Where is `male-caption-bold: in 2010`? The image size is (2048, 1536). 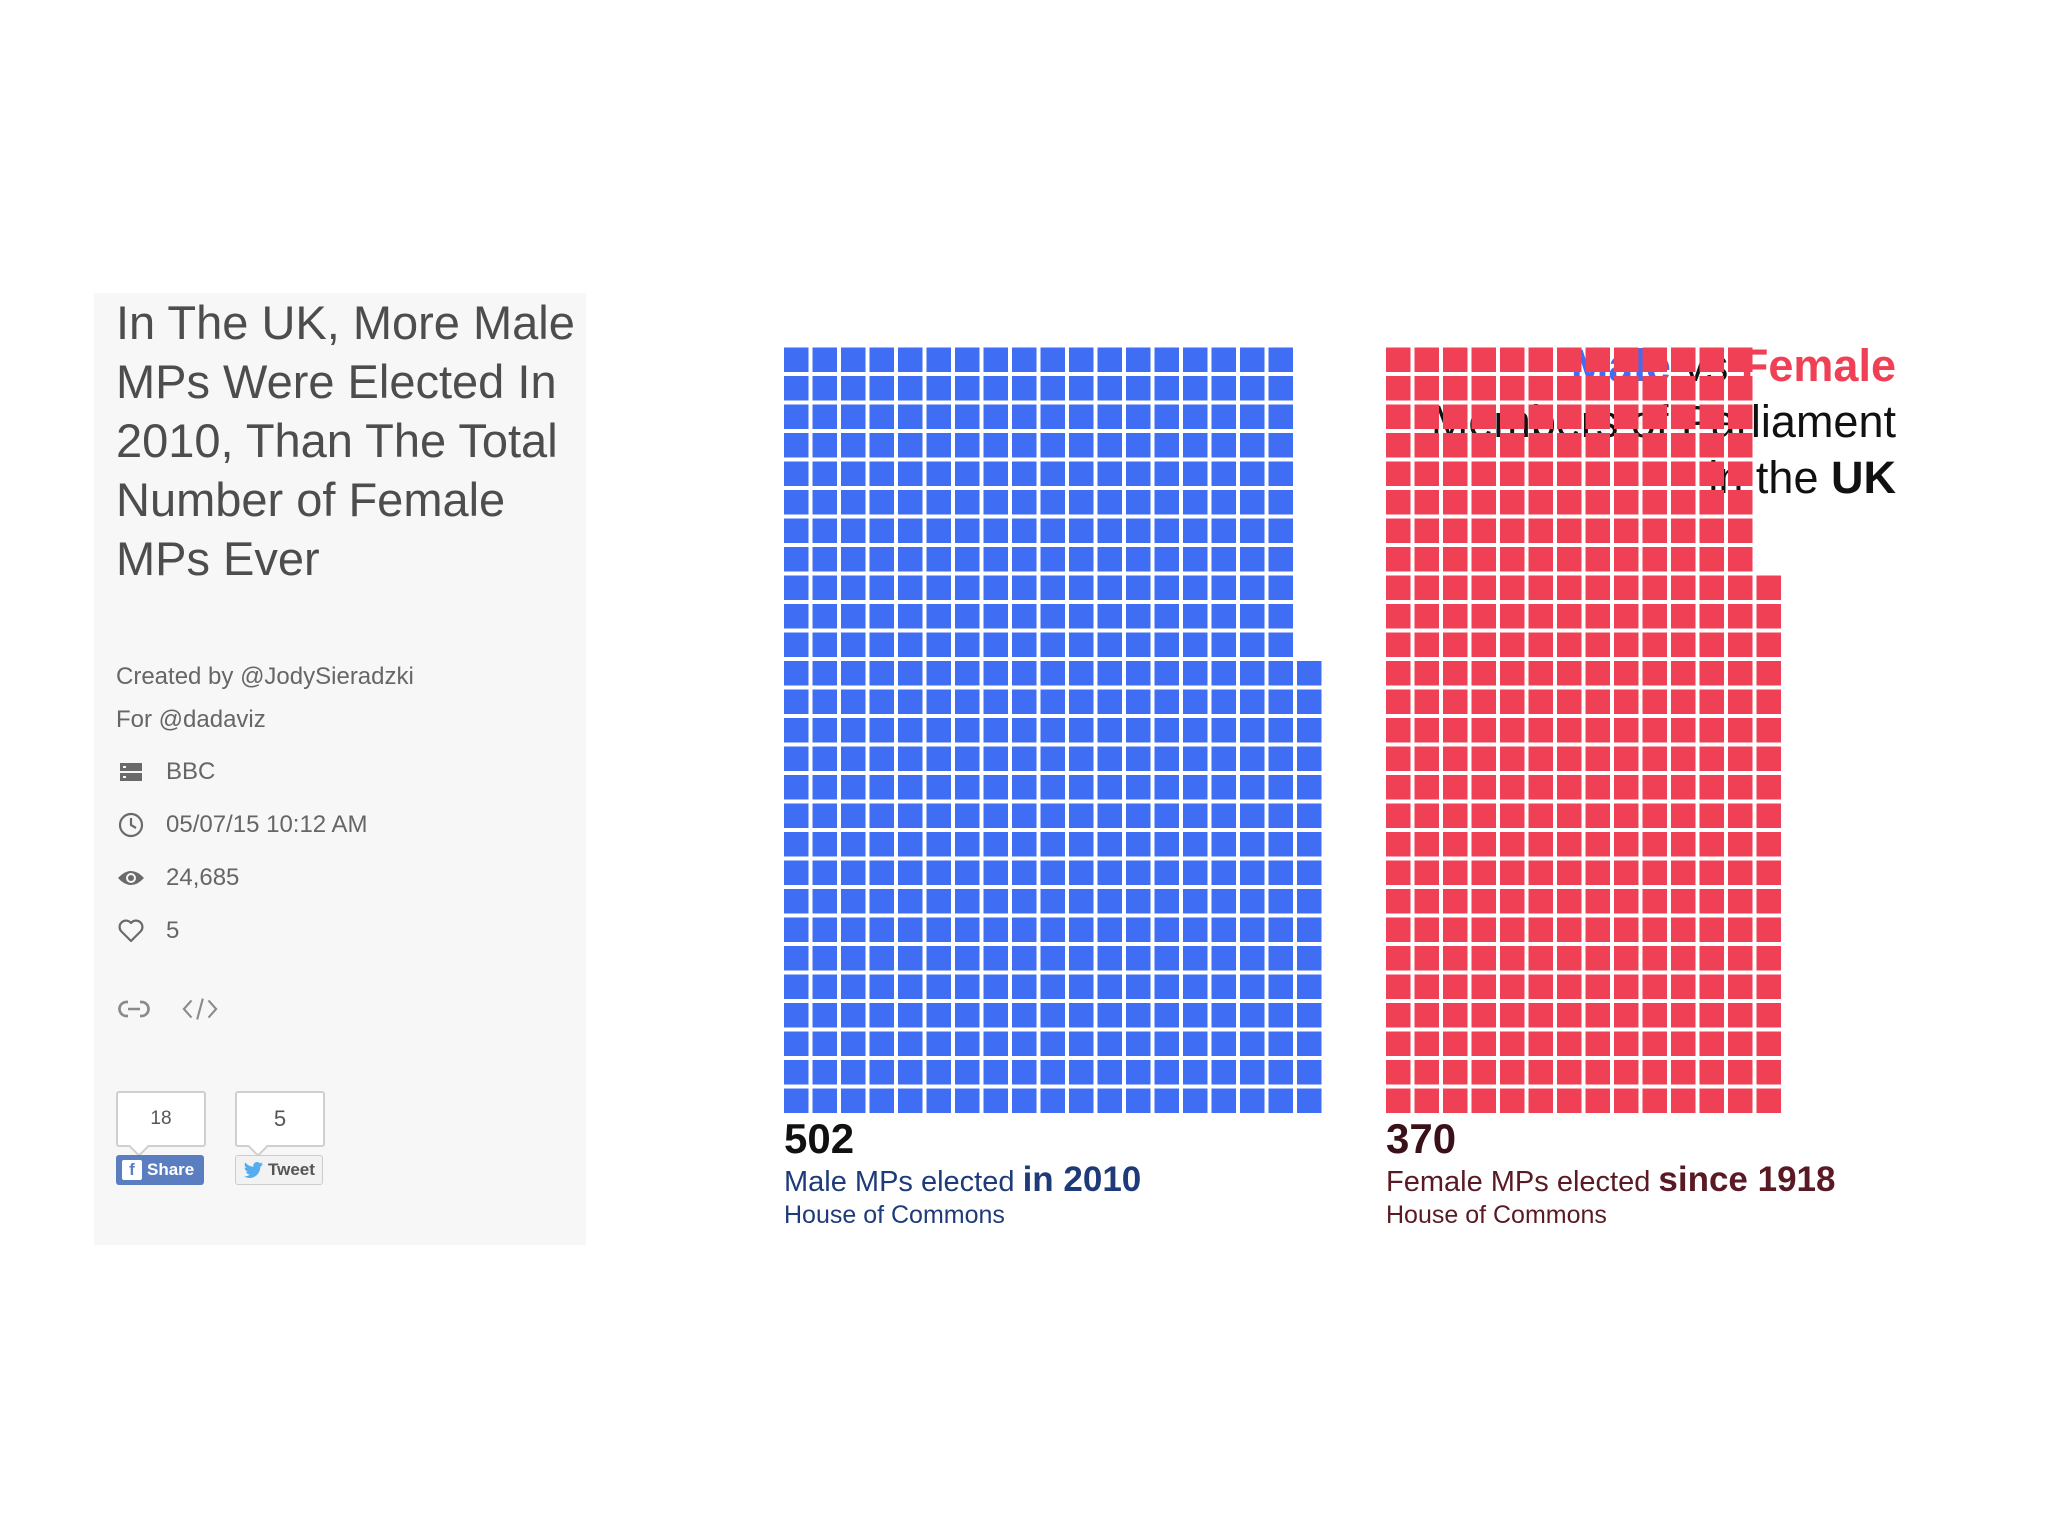 male-caption-bold: in 2010 is located at coordinates (1082, 1179).